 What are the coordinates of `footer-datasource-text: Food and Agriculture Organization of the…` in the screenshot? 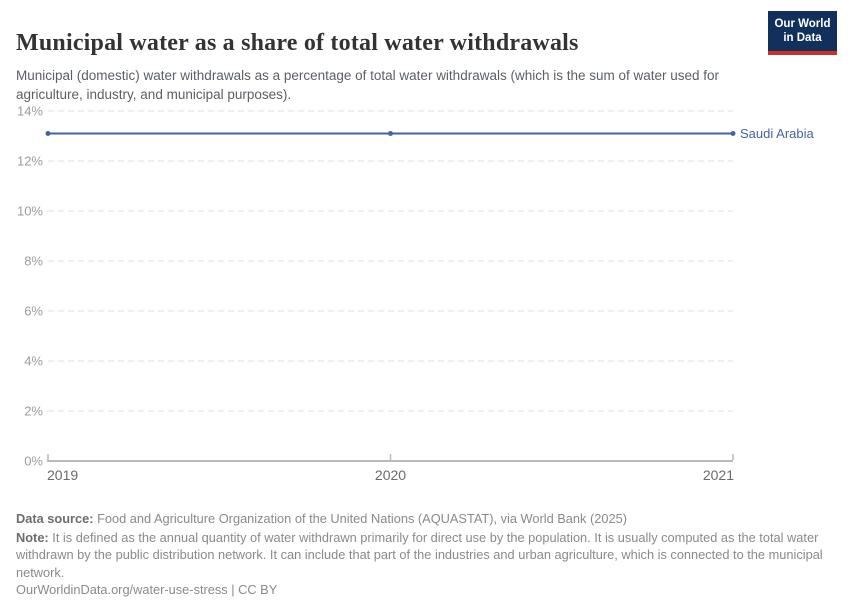 It's located at (360, 518).